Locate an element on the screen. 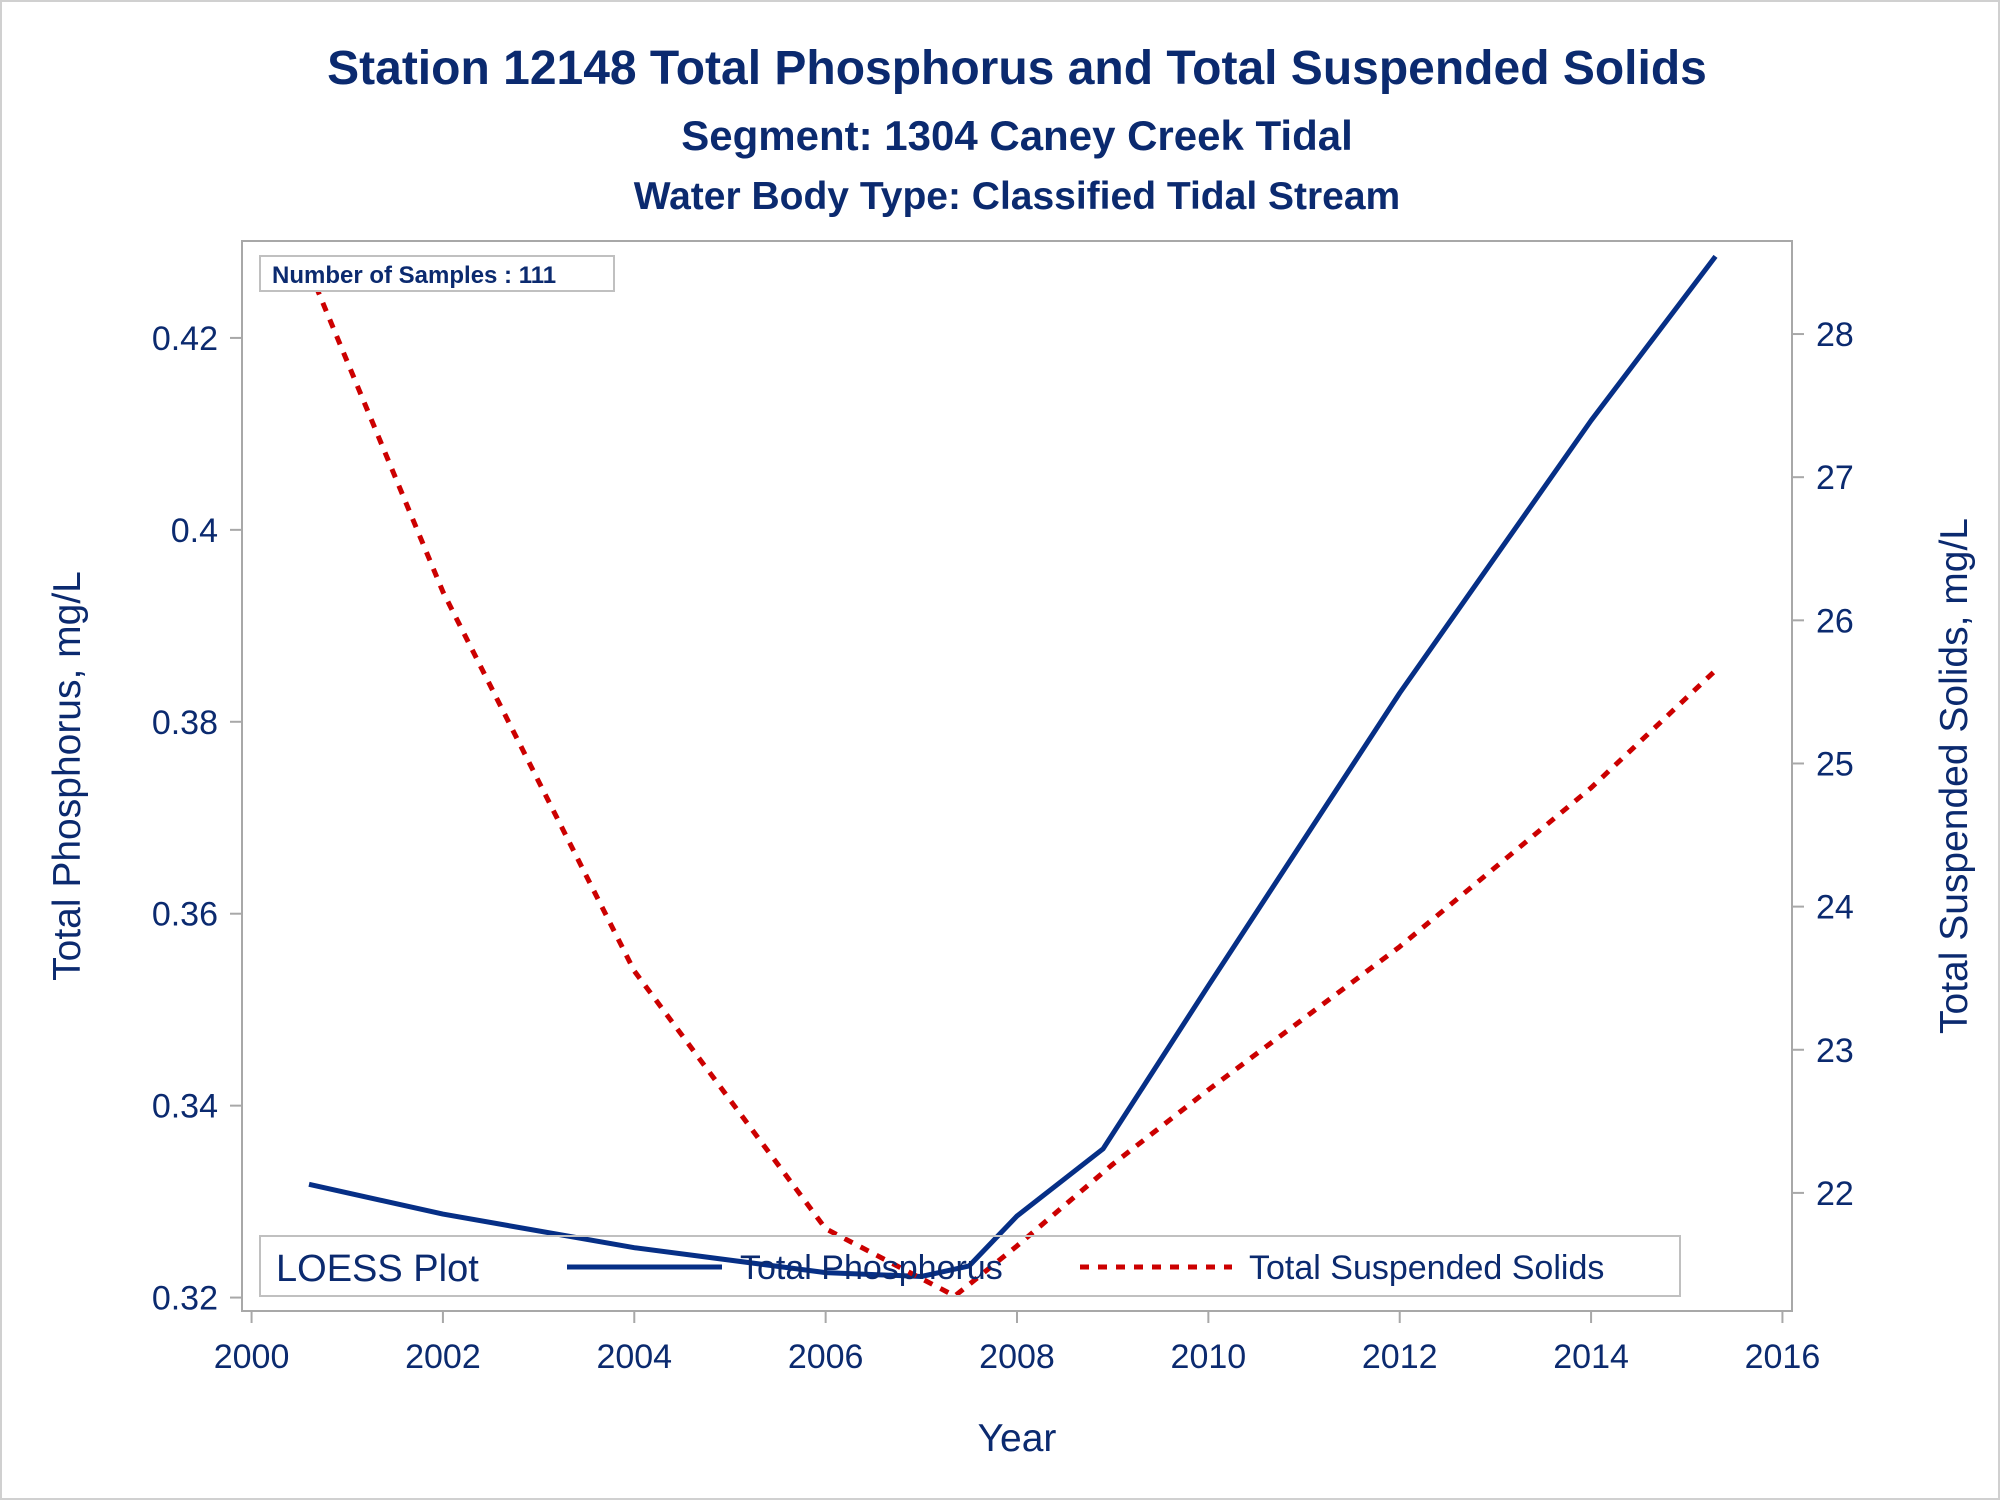 The image size is (2000, 1502). x-tick-label: 2010 is located at coordinates (1209, 1357).